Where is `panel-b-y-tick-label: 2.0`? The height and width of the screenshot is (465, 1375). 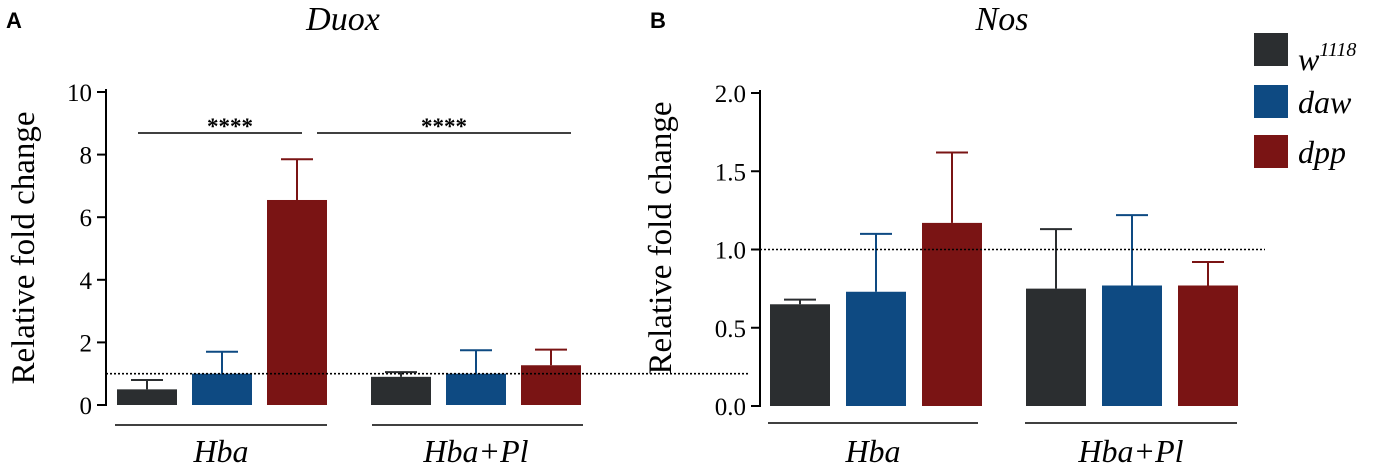 panel-b-y-tick-label: 2.0 is located at coordinates (730, 94).